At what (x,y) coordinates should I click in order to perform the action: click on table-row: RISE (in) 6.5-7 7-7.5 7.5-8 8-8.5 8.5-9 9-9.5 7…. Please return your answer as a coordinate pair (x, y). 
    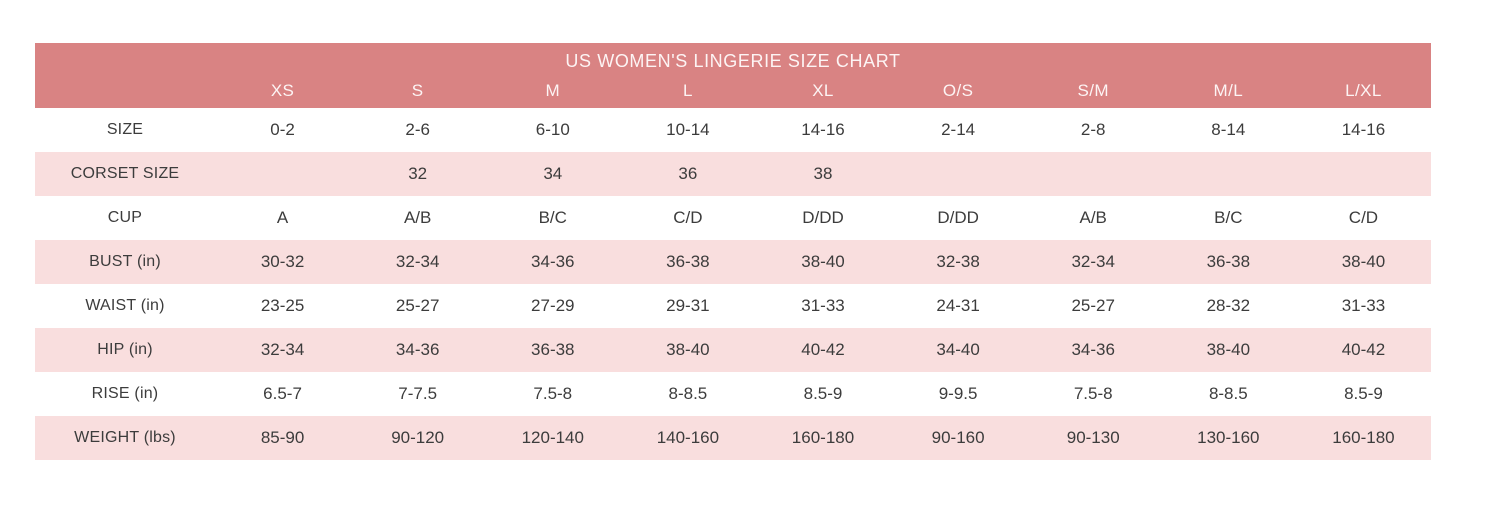
    Looking at the image, I should click on (733, 394).